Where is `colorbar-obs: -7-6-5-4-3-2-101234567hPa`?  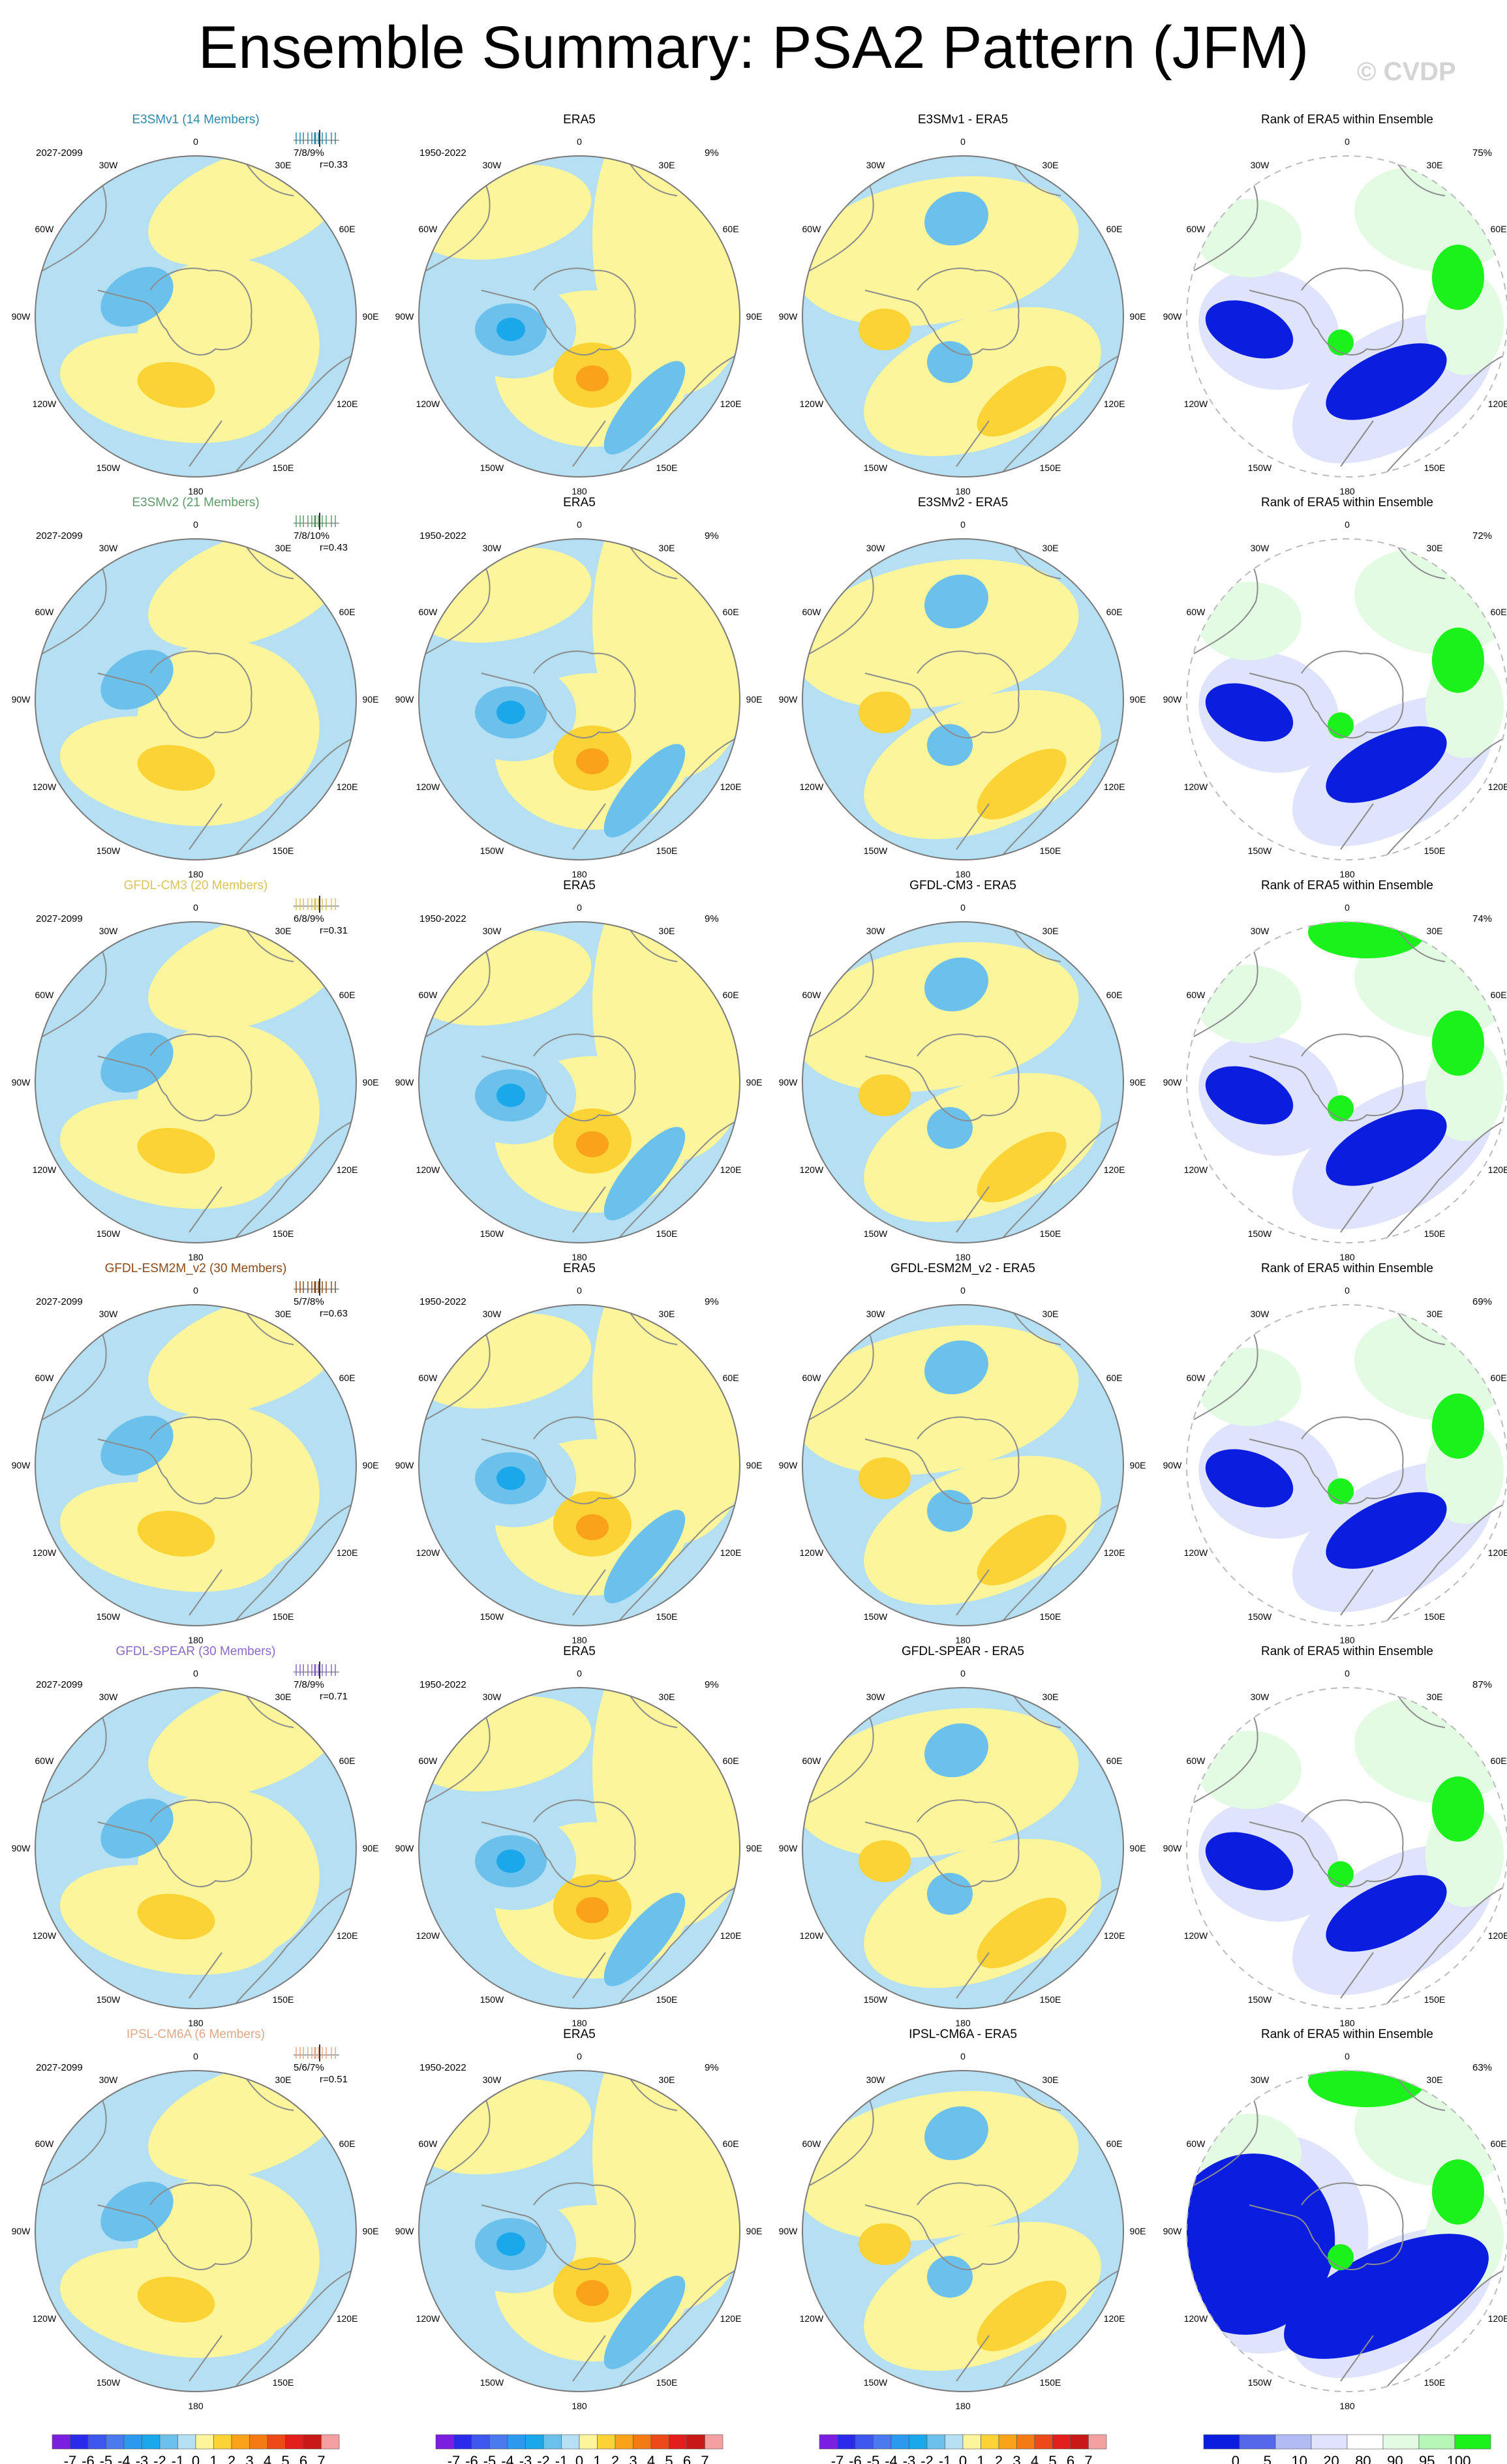 colorbar-obs: -7-6-5-4-3-2-101234567hPa is located at coordinates (579, 2449).